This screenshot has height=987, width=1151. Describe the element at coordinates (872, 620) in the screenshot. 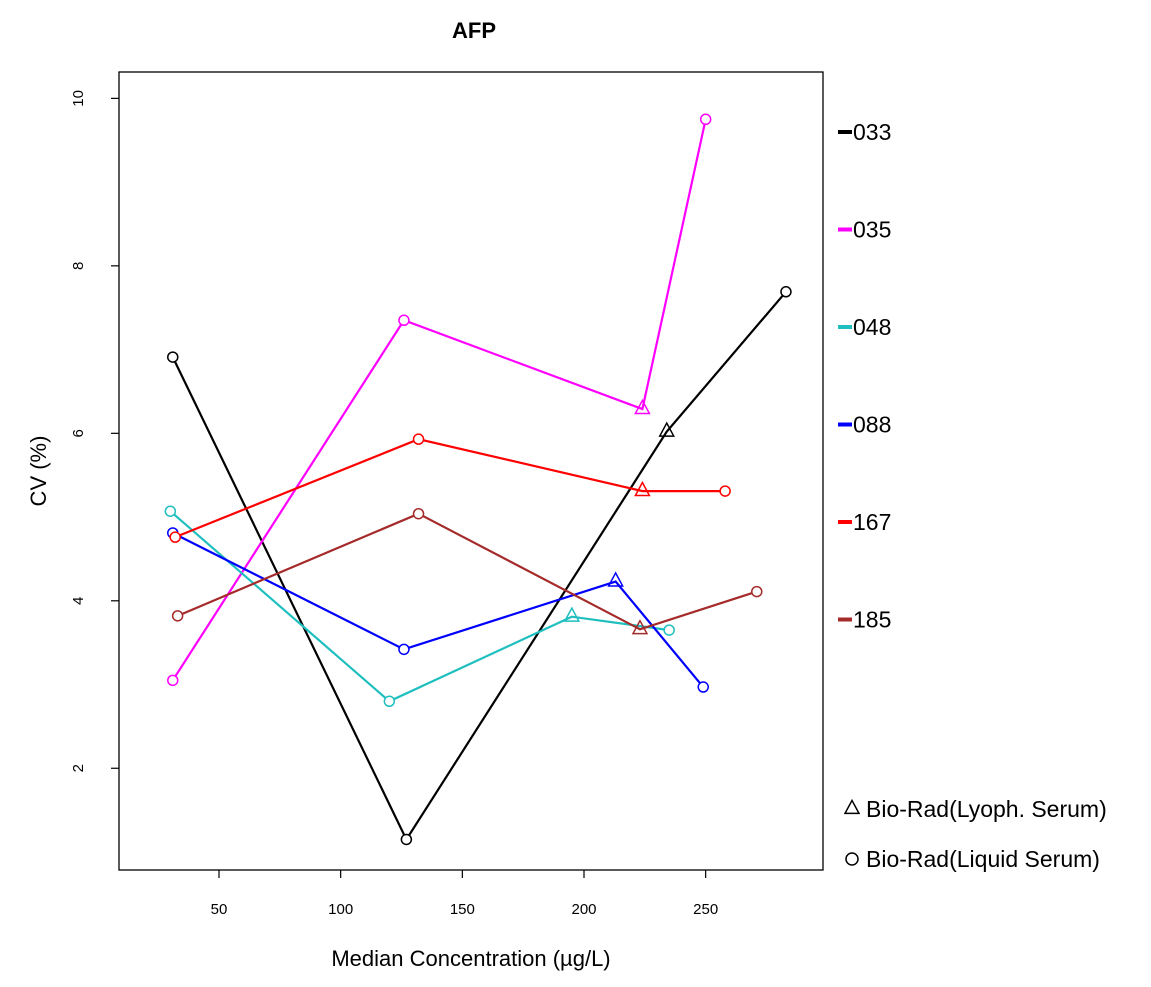

I see `legend-label-185: 185` at that location.